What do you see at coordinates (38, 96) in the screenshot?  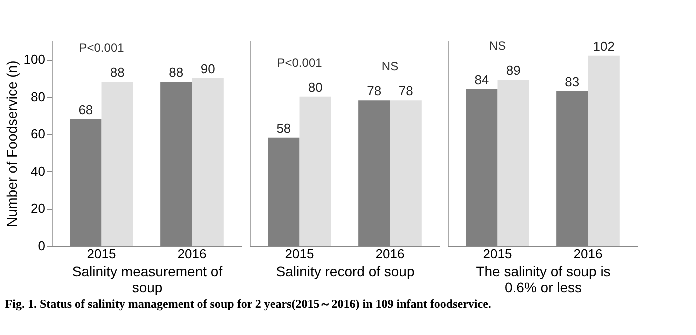 I see `y-tick-label: 80` at bounding box center [38, 96].